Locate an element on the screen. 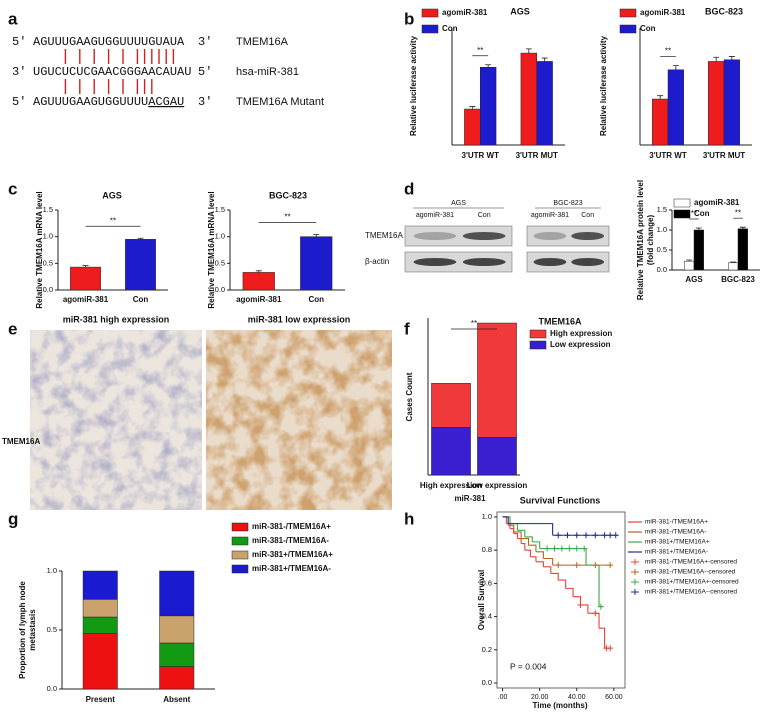  sequence: AGUUUGAAGUGGUUUUACGAU is located at coordinates (108, 102).